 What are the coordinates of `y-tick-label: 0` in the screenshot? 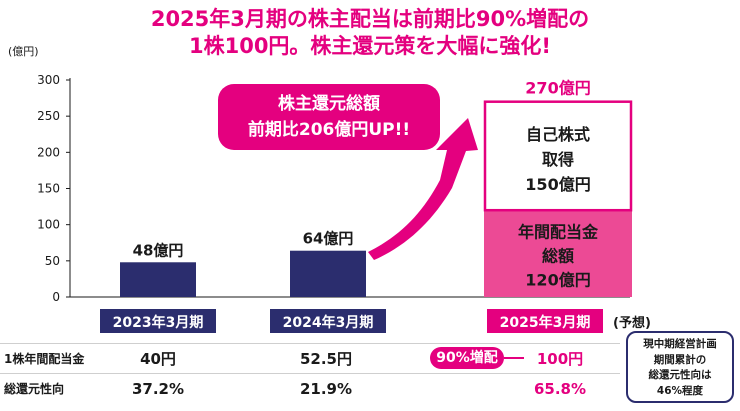 It's located at (56, 297).